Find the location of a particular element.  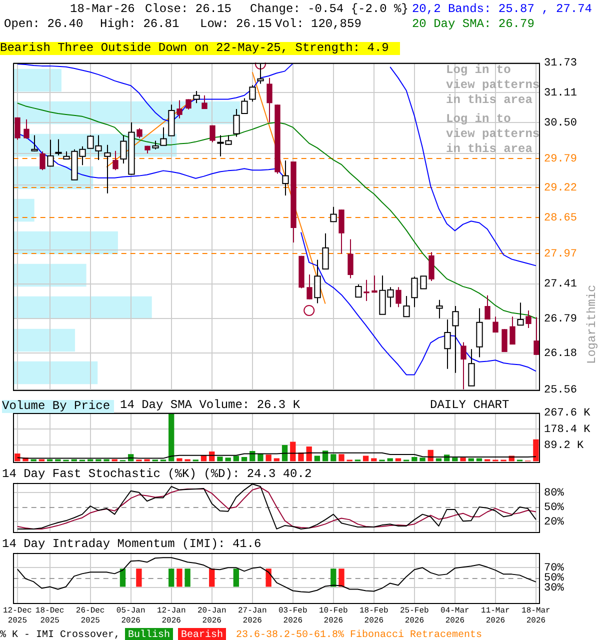

y-tick-label: 26.79 is located at coordinates (561, 319).